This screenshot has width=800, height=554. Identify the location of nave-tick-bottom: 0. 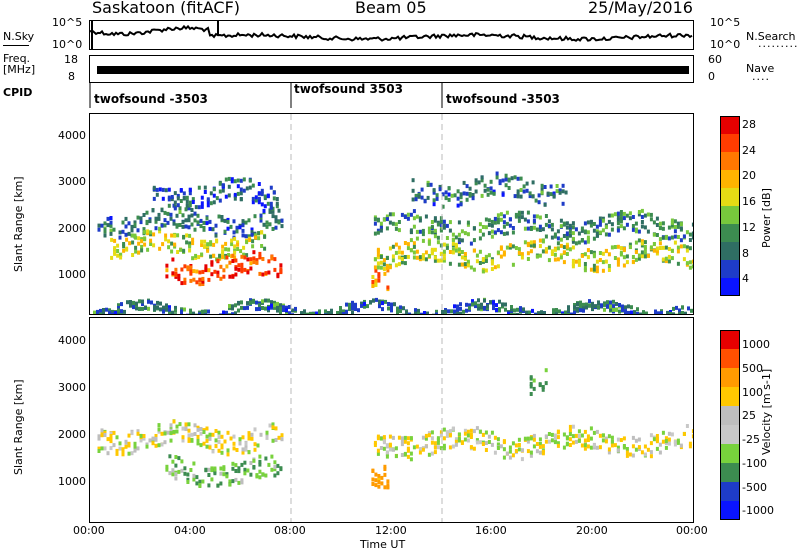
(711, 76).